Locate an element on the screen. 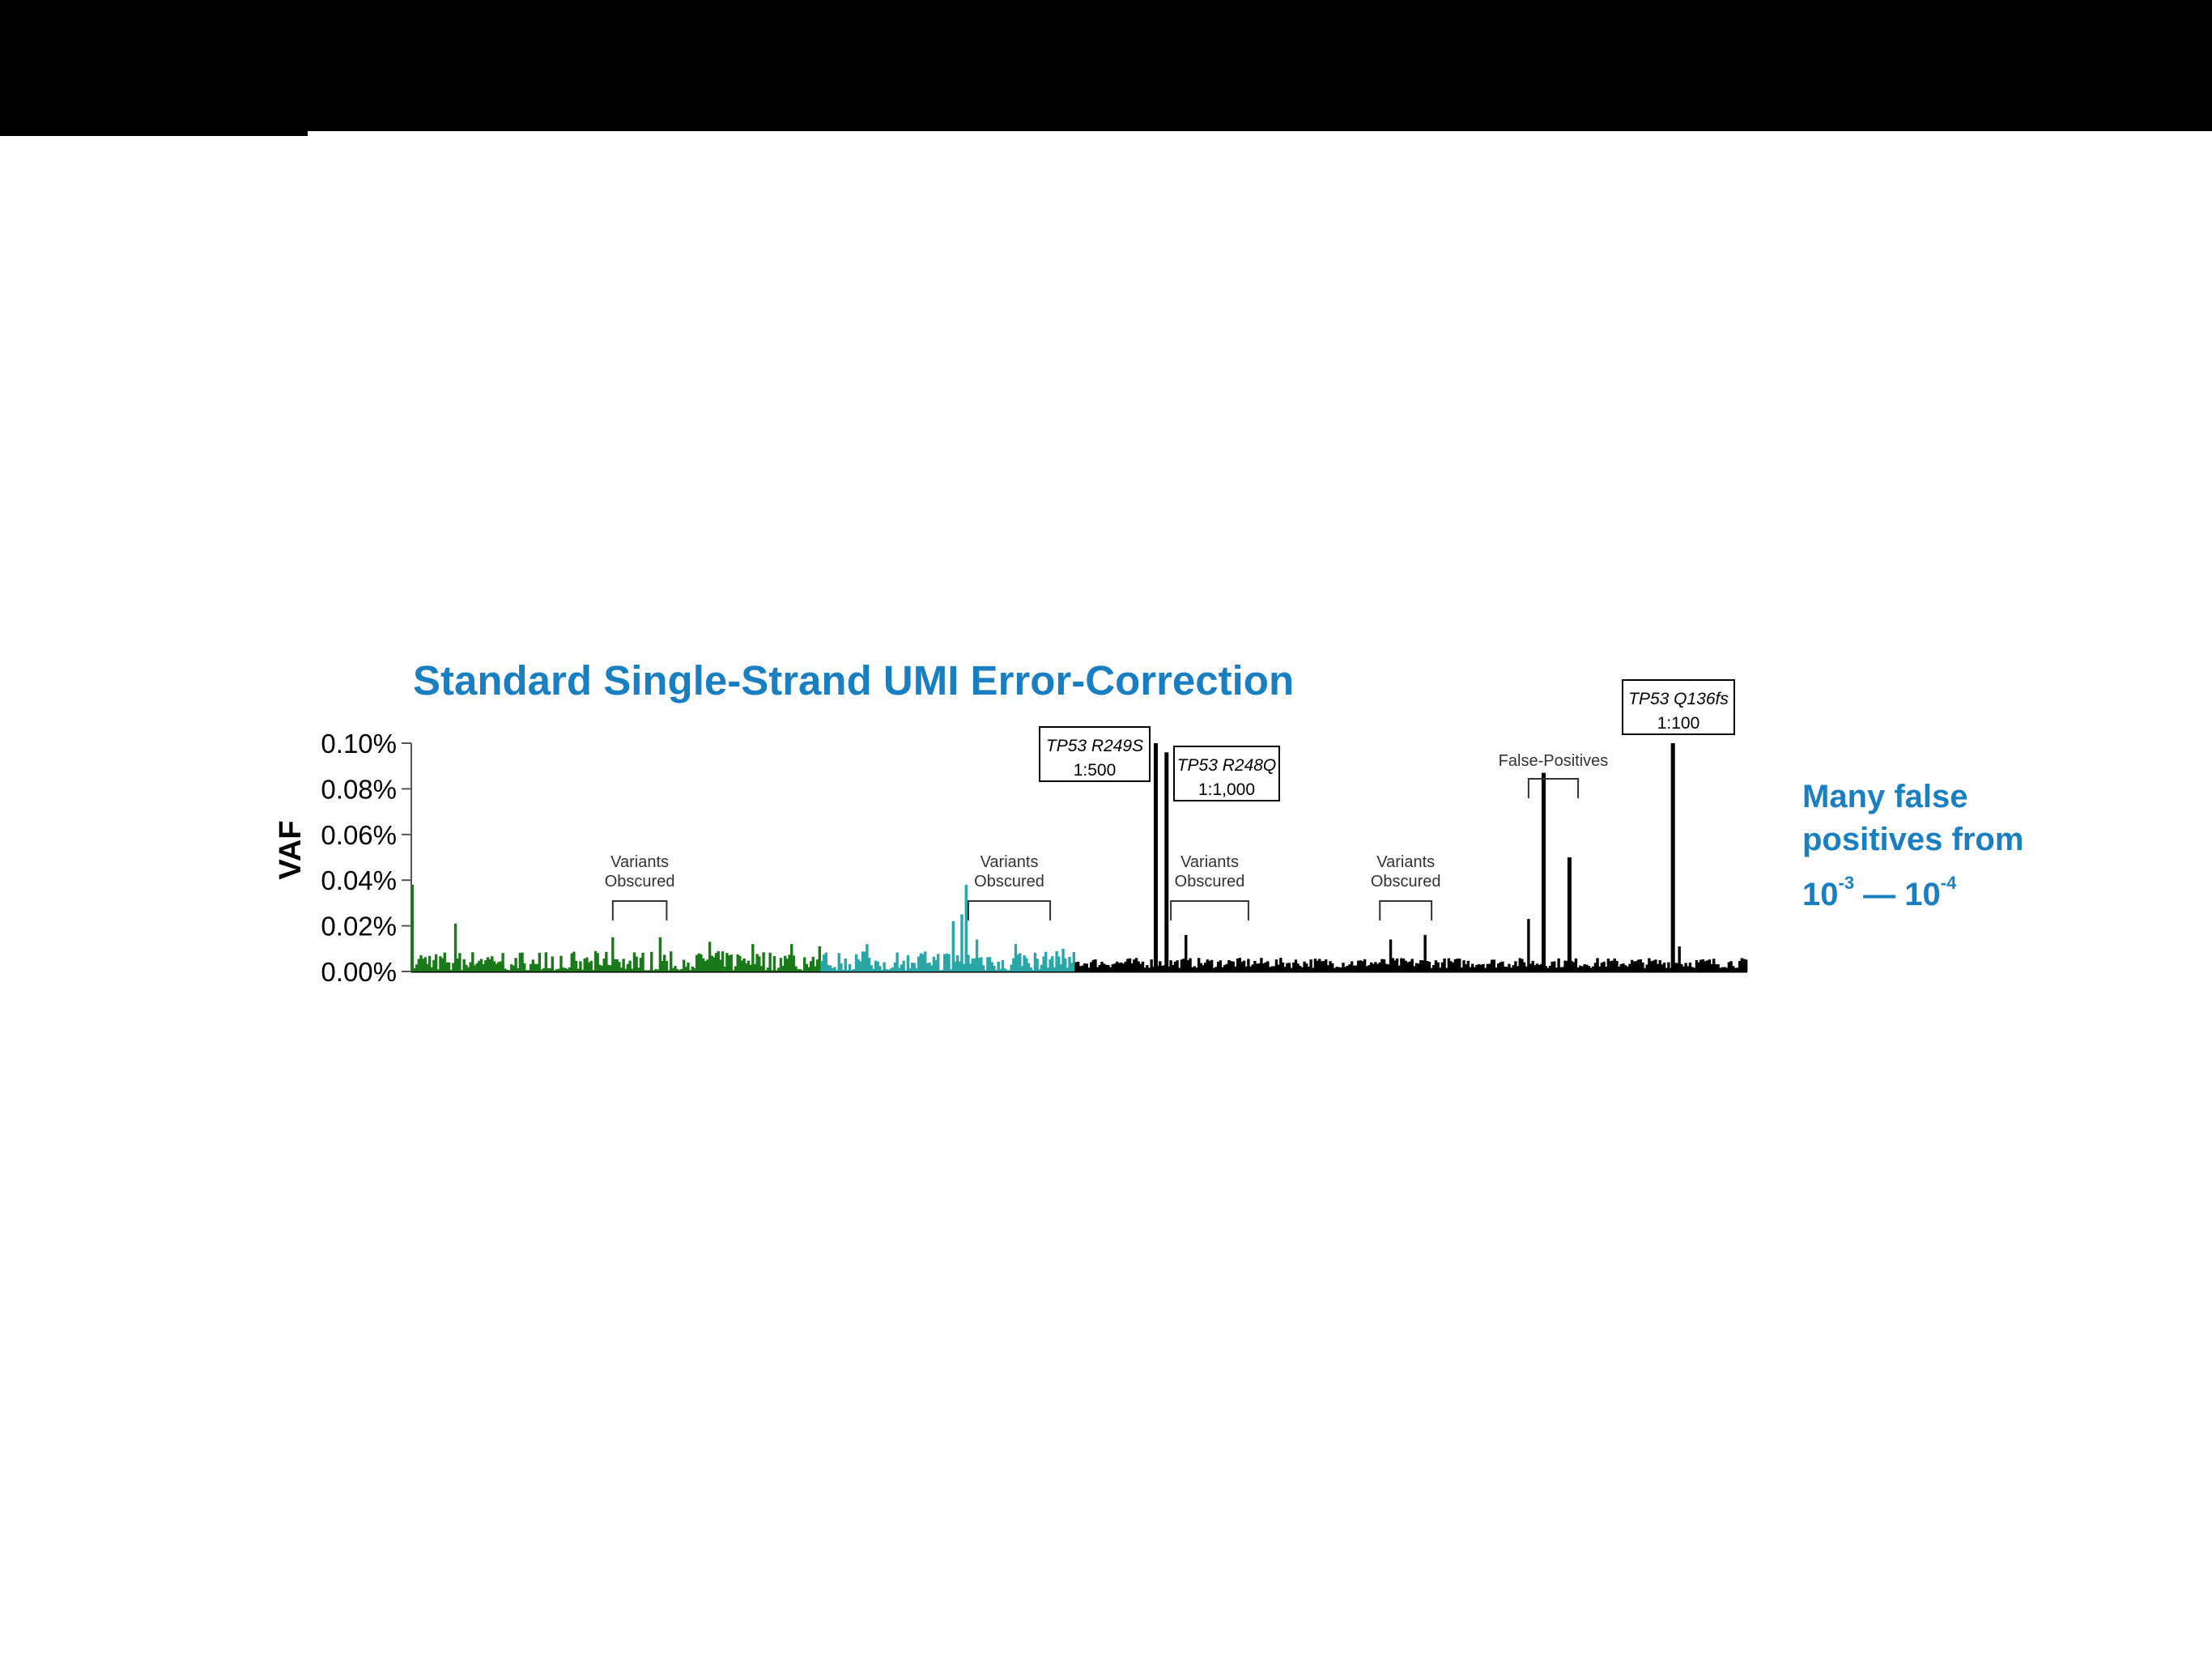 The image size is (2212, 1658). side-note-line-1: Many false is located at coordinates (1885, 796).